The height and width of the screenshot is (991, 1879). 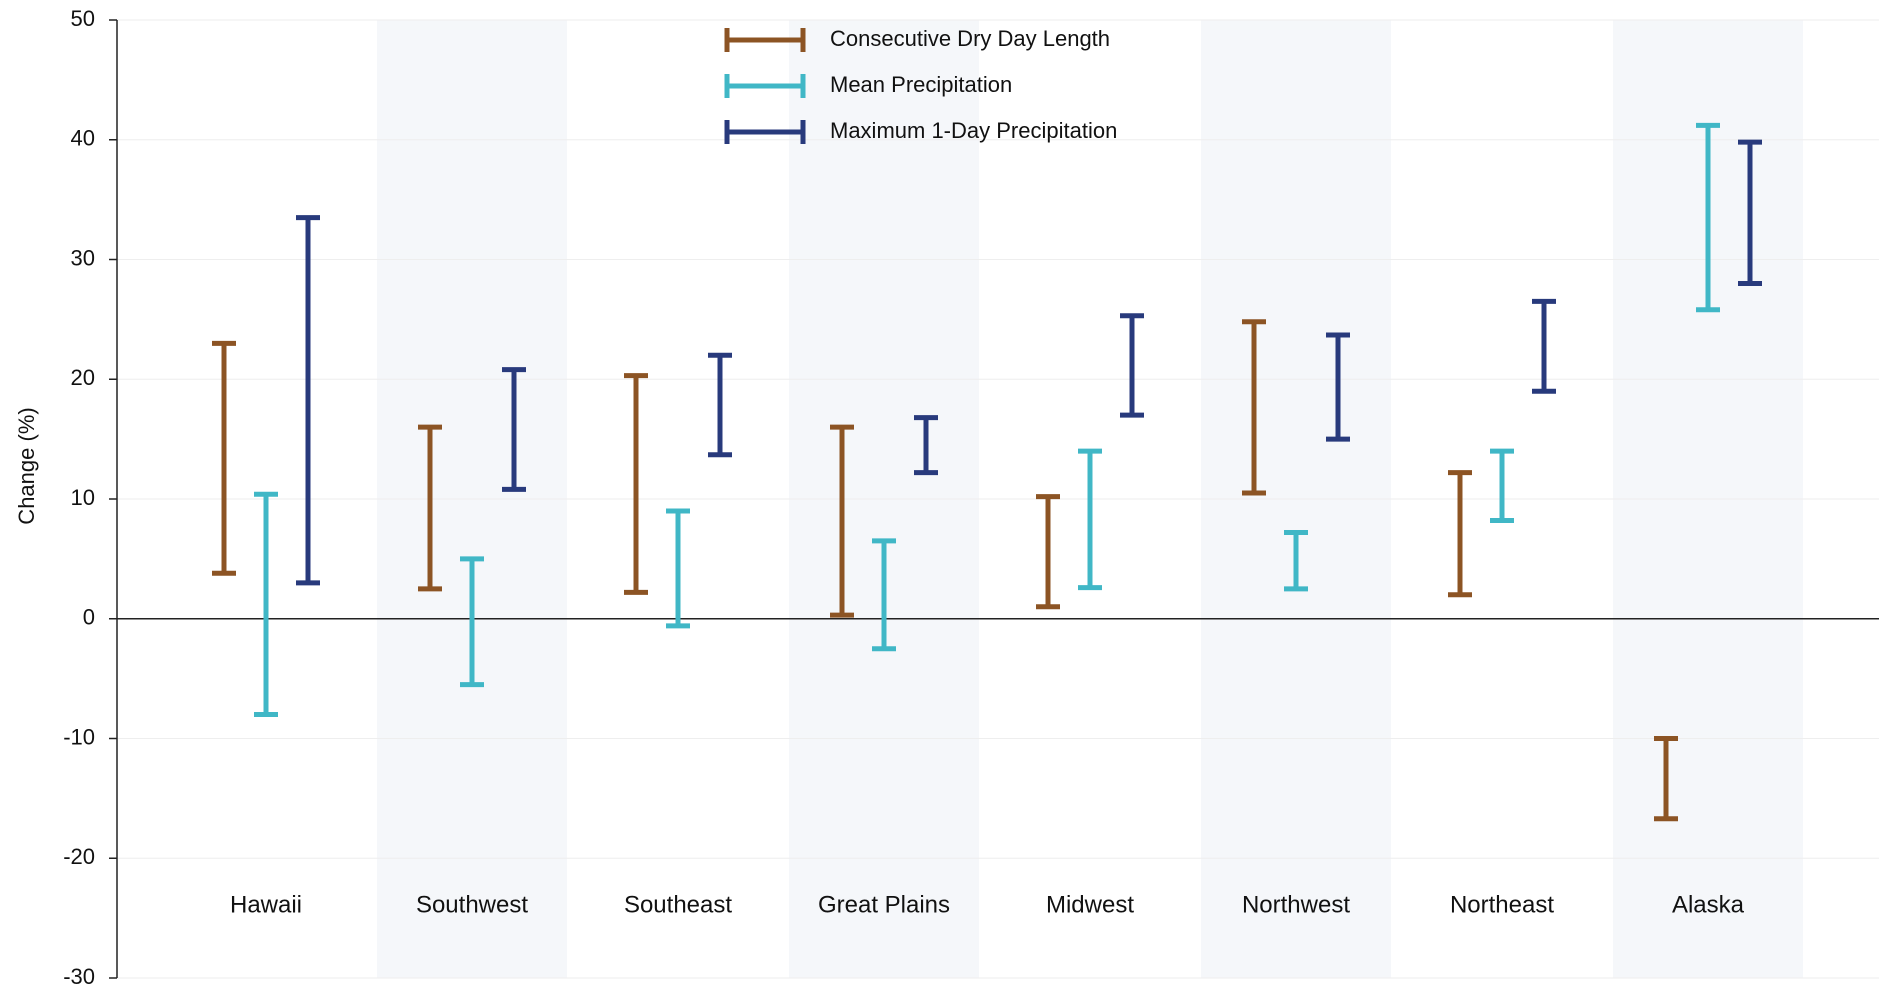 What do you see at coordinates (472, 904) in the screenshot?
I see `x-tick-label: Southwest` at bounding box center [472, 904].